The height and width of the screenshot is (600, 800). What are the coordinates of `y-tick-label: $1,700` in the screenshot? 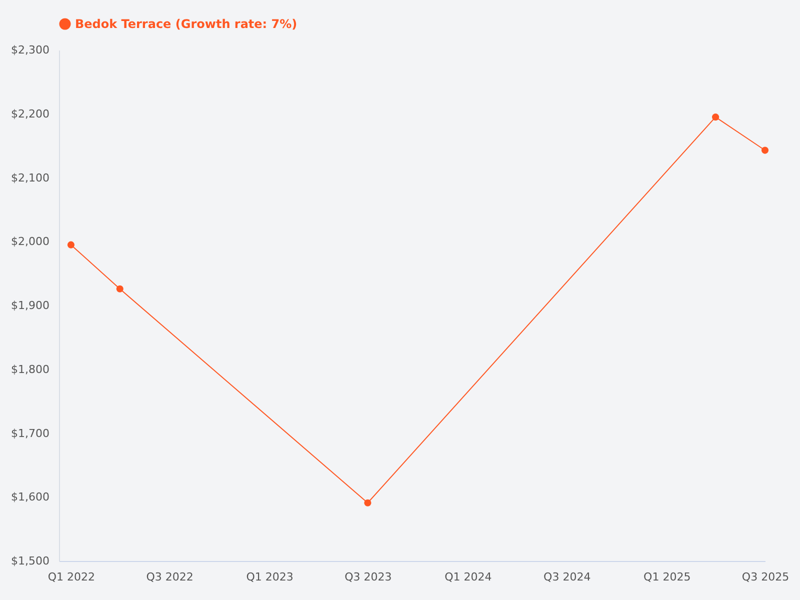 It's located at (30, 433).